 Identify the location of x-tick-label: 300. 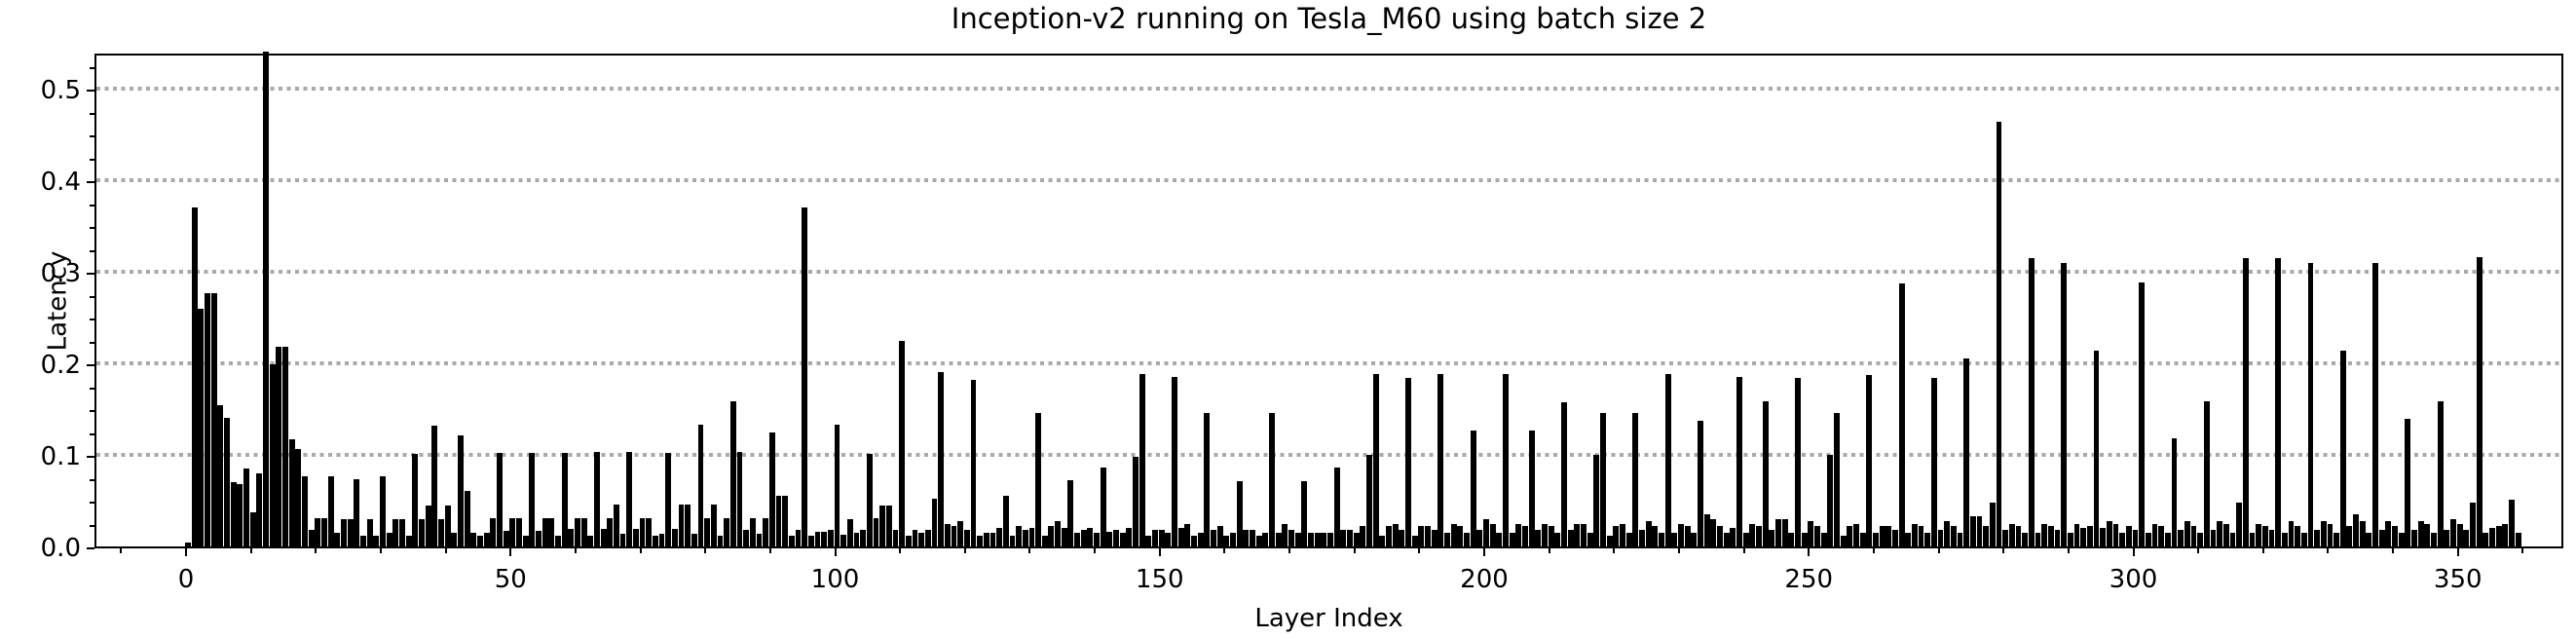
(2133, 580).